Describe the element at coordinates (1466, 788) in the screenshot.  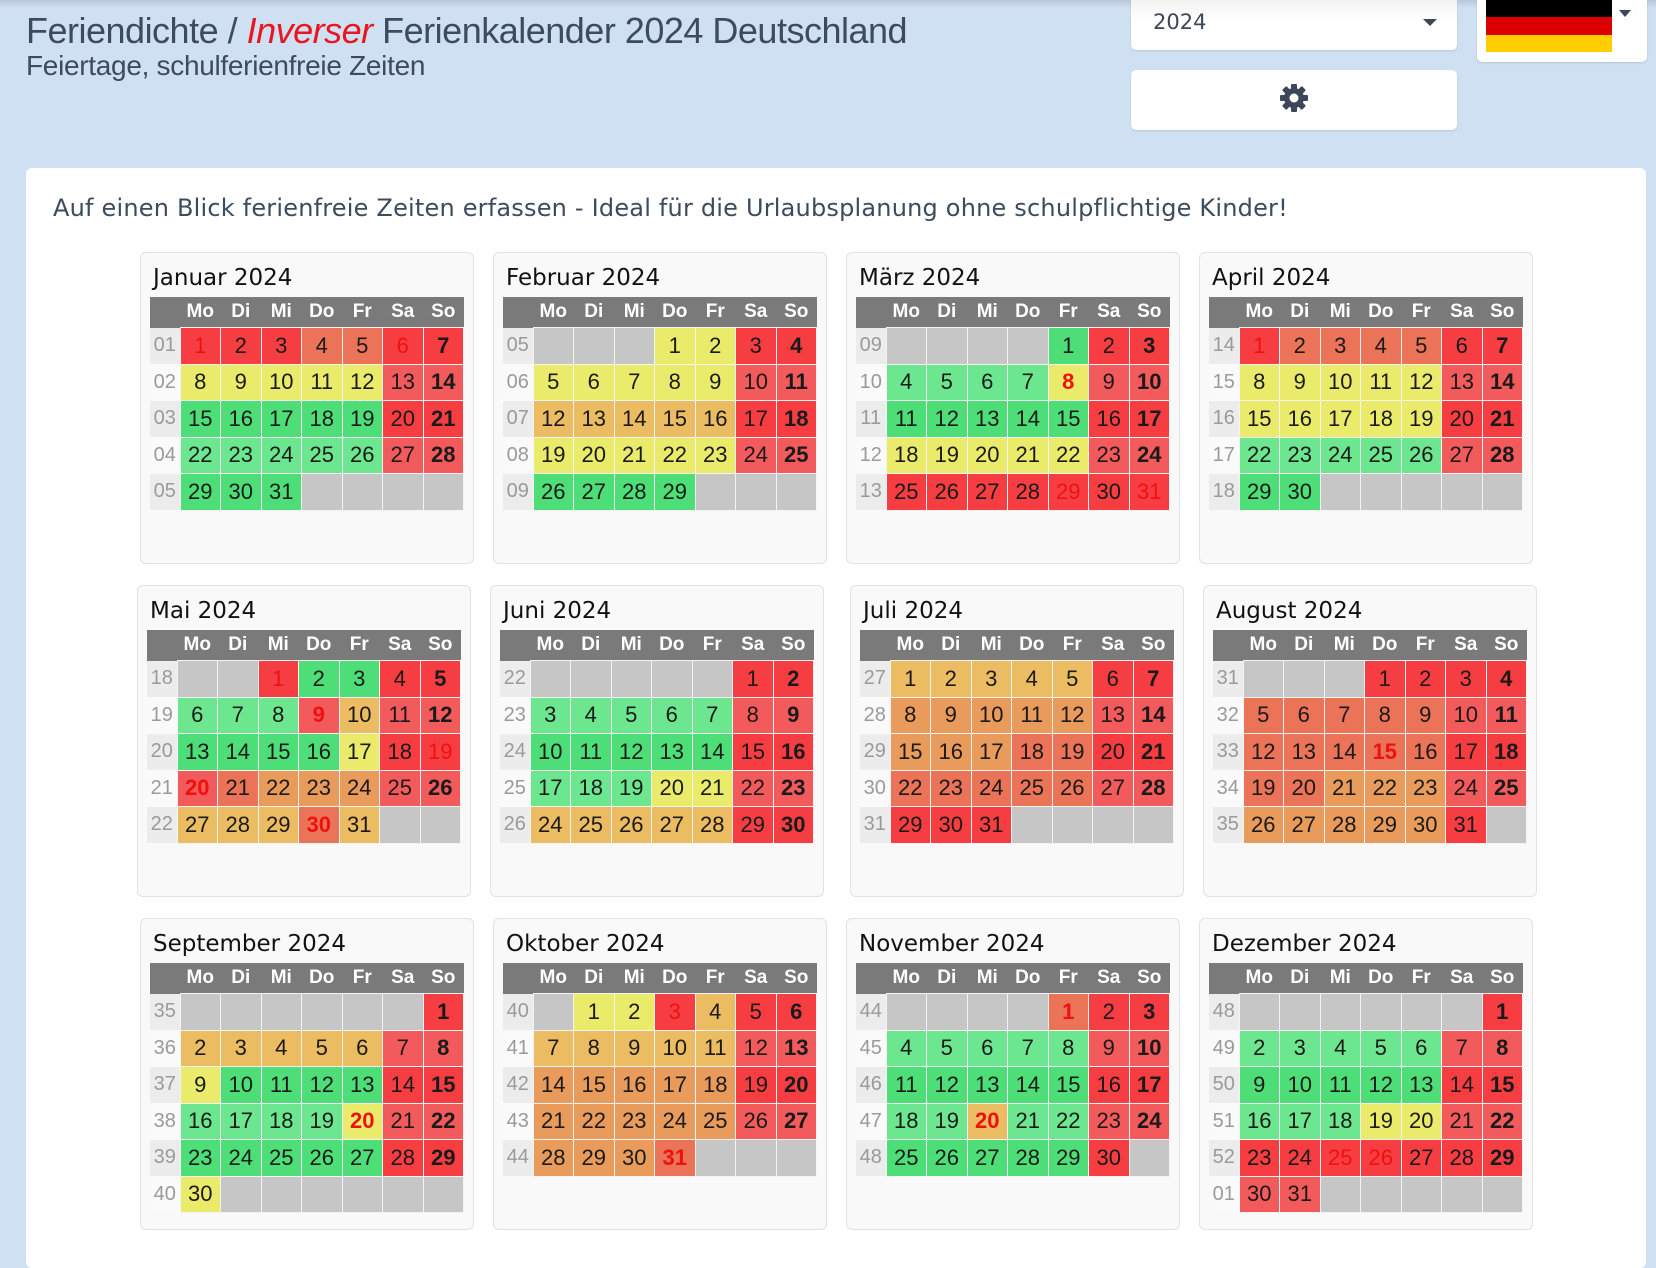
I see `day-cell: 24` at that location.